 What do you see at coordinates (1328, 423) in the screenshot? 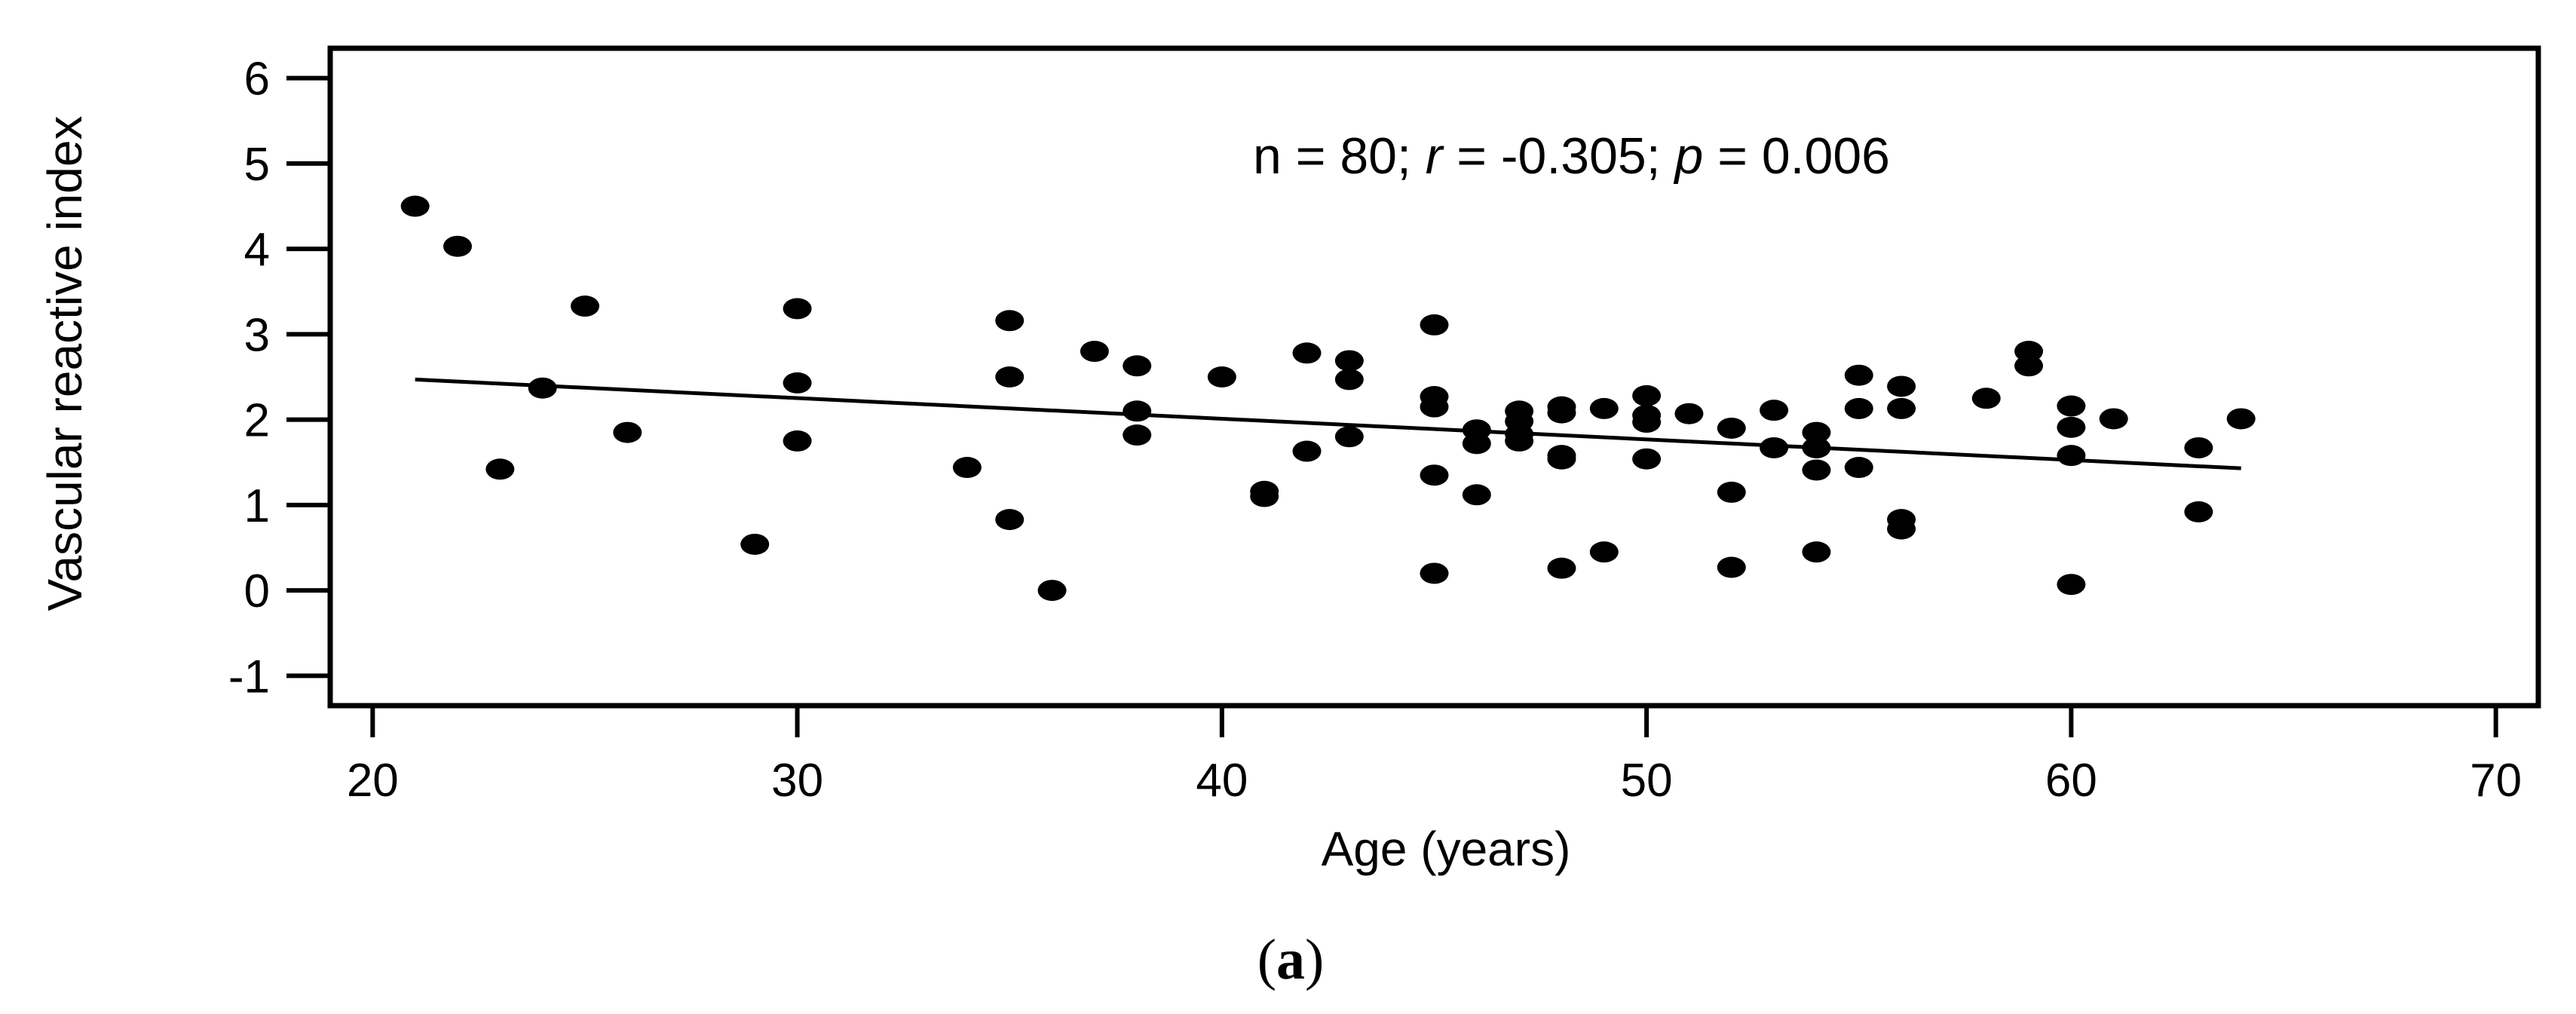
I see `regression-line` at bounding box center [1328, 423].